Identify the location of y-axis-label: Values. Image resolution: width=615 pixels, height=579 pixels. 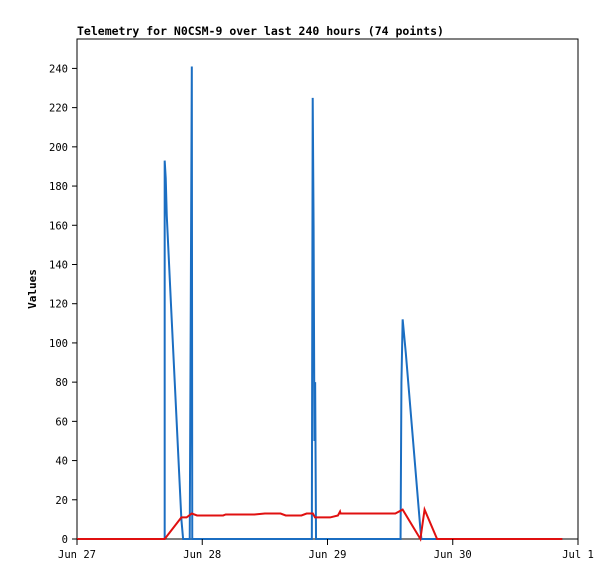
(32, 289).